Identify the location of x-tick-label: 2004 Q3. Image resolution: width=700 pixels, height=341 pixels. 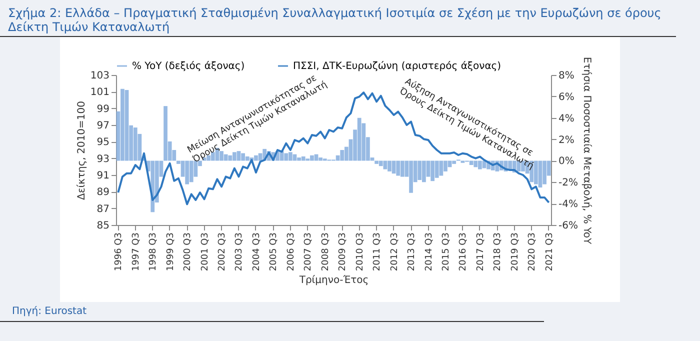
(257, 252).